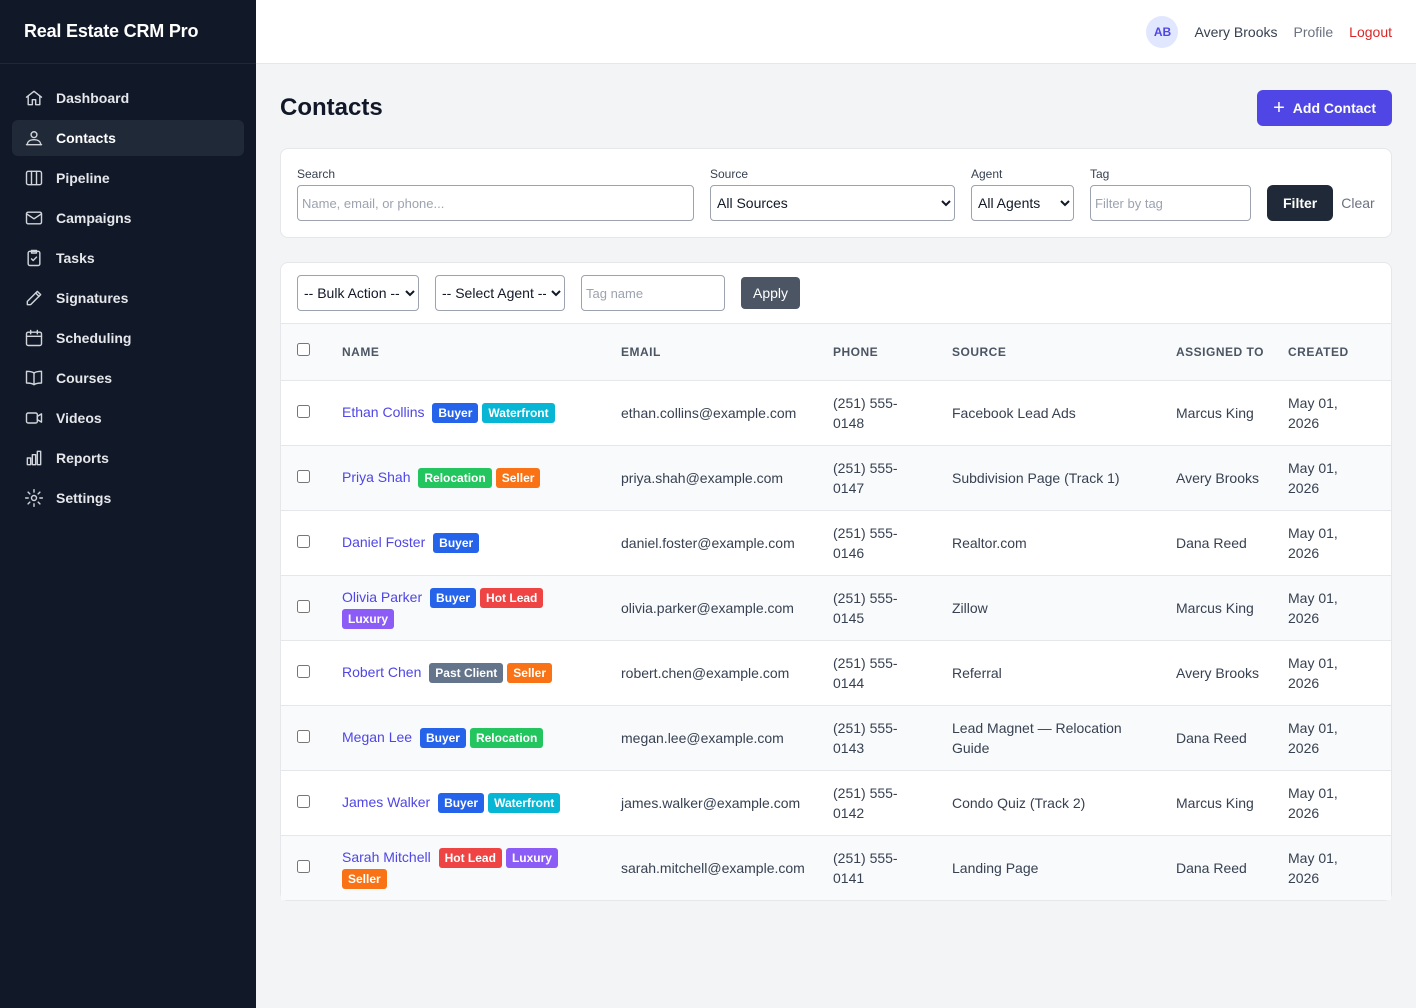 The image size is (1416, 1008). What do you see at coordinates (884, 738) in the screenshot?
I see `phone-cell: (251) 555-0143` at bounding box center [884, 738].